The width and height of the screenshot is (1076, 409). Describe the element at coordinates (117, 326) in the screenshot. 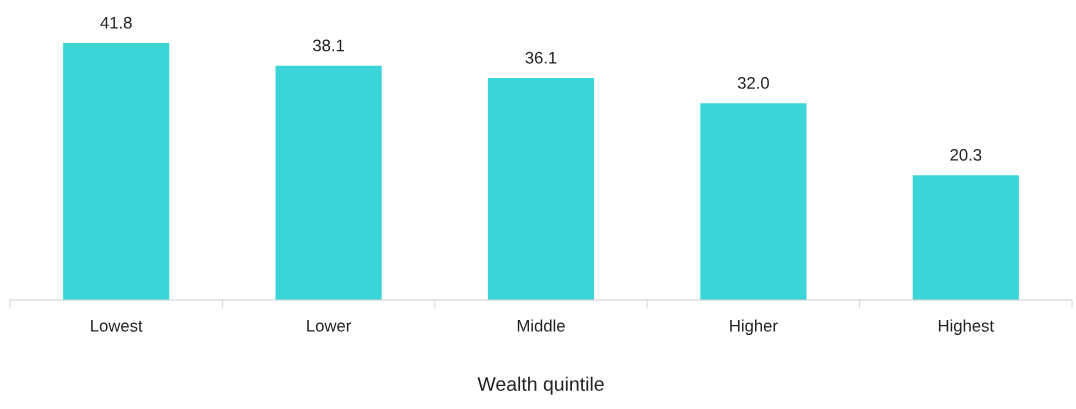

I see `x-tick-label: Lowest` at that location.